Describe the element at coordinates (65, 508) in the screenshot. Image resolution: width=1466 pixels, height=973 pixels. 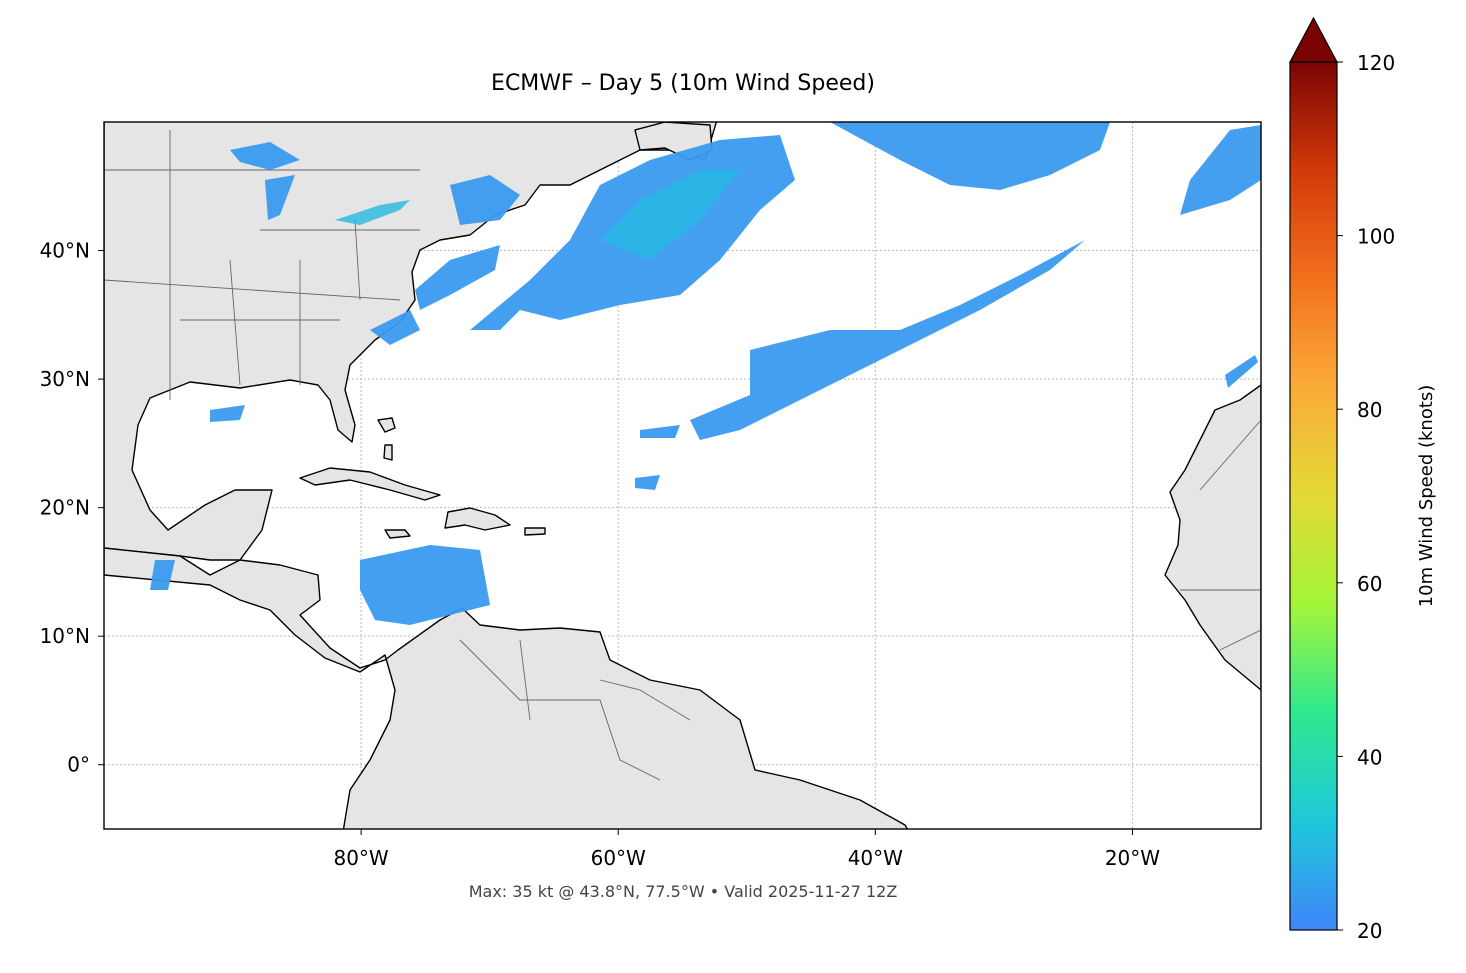
I see `y-tick-label: 20°N` at that location.